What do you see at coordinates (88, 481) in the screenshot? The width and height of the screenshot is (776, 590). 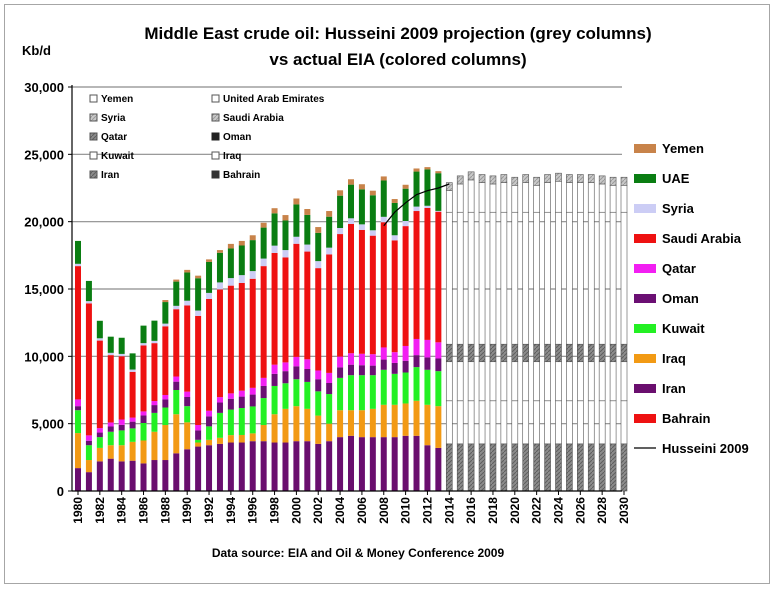 I see `bar-iran-1981` at bounding box center [88, 481].